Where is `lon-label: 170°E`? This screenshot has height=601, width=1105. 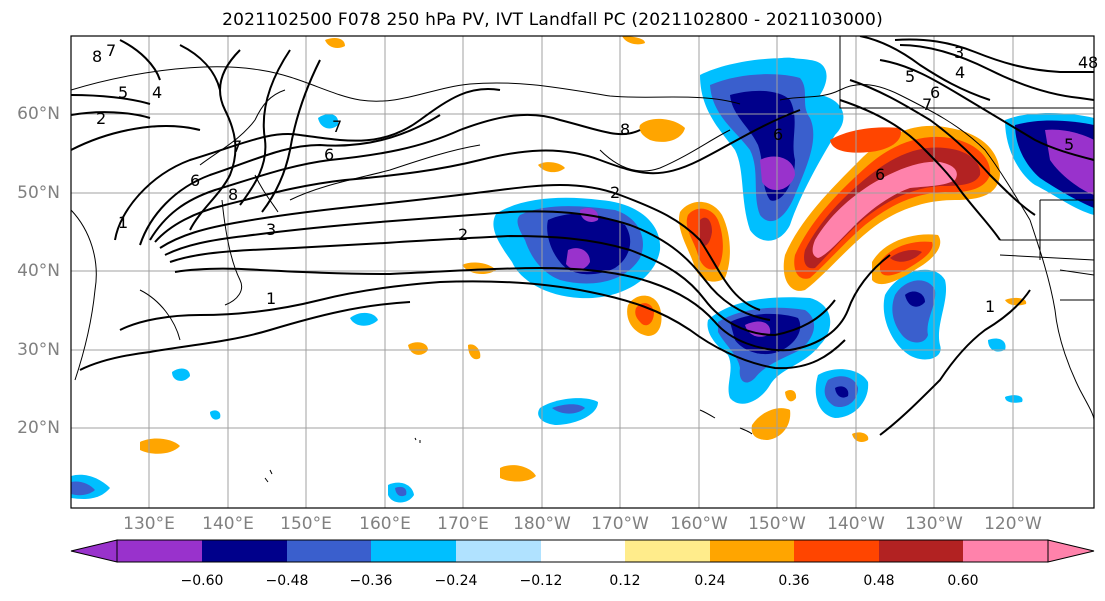
lon-label: 170°E is located at coordinates (463, 524).